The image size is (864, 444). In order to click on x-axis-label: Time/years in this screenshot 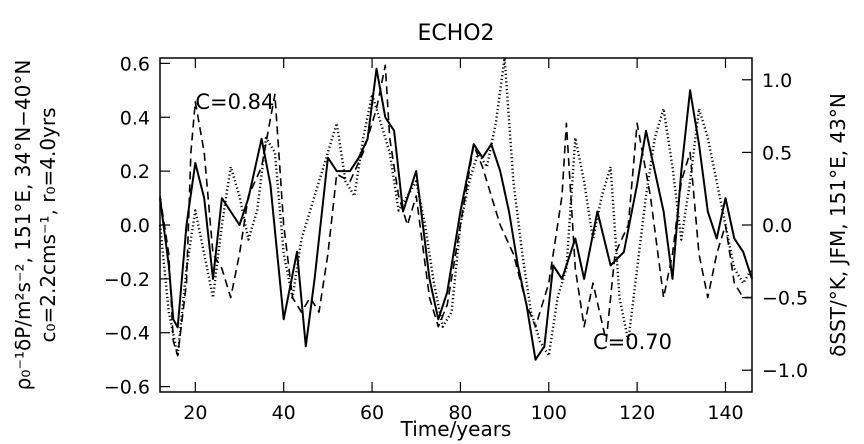, I will do `click(456, 429)`.